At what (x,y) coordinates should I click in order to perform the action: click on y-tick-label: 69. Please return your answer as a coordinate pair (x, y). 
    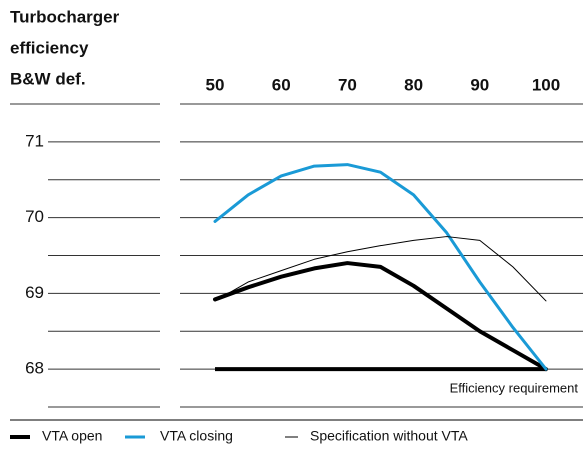
    Looking at the image, I should click on (34, 292).